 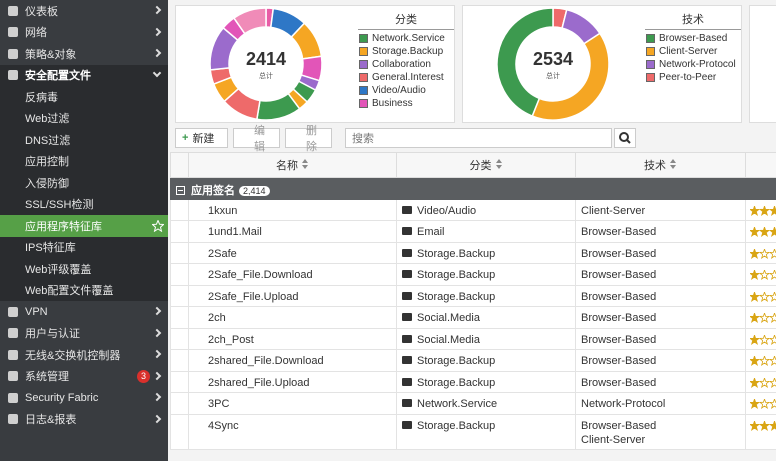 I want to click on name-cell: 2shared_File.Download, so click(x=292, y=360).